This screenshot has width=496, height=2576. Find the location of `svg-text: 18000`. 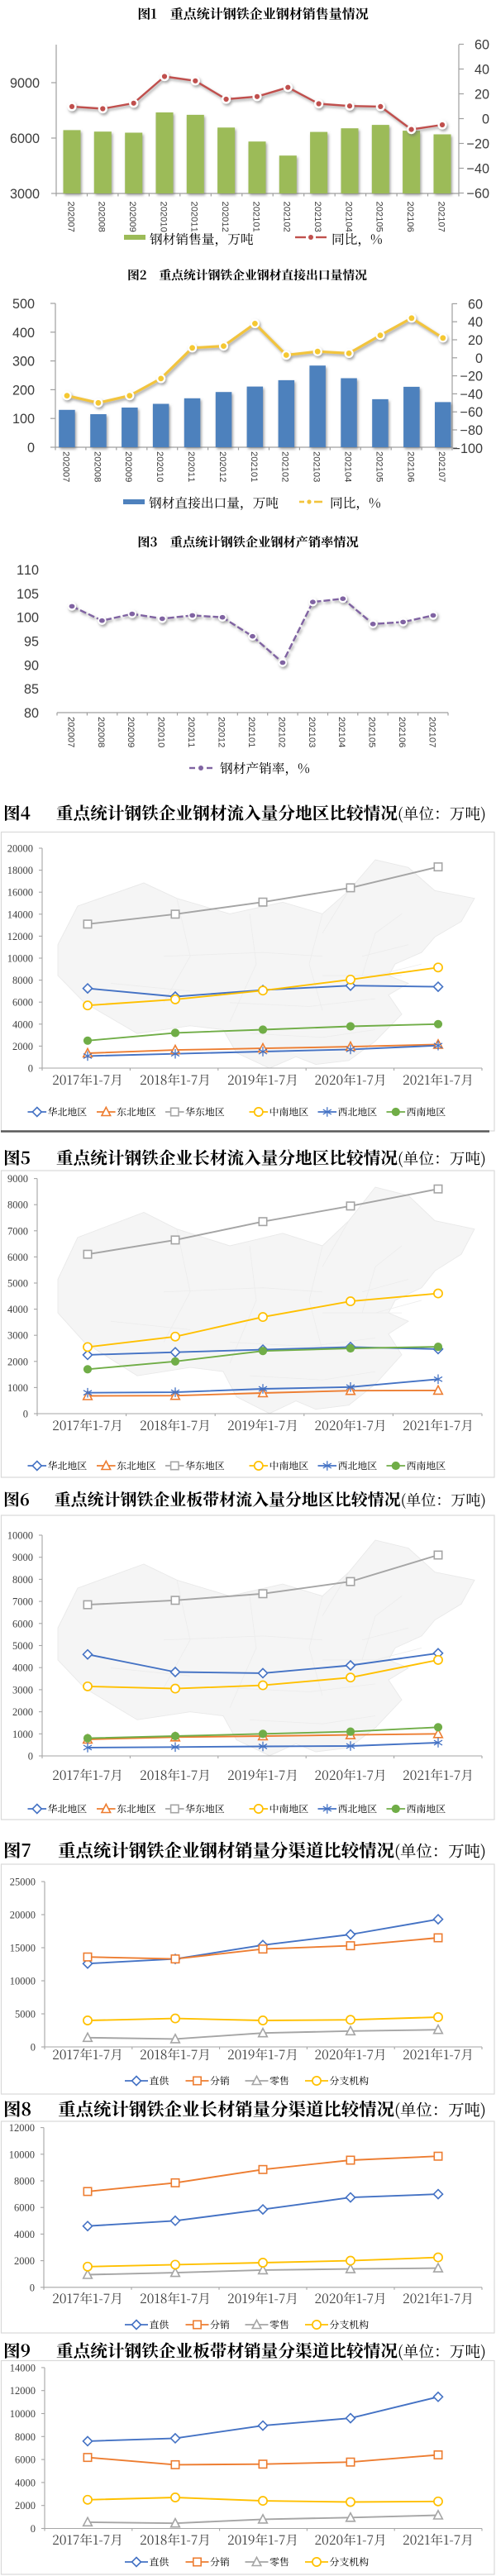

svg-text: 18000 is located at coordinates (20, 870).